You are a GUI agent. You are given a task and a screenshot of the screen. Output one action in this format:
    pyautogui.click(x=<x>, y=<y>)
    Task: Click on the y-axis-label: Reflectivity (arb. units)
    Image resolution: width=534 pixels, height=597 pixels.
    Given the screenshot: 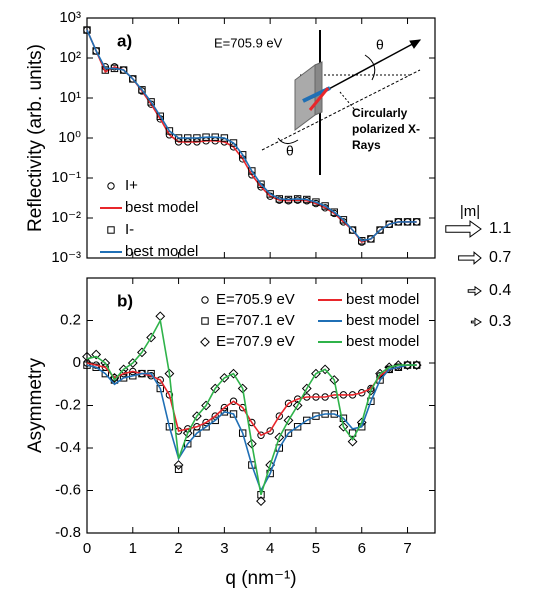 What is the action you would take?
    pyautogui.click(x=35, y=138)
    